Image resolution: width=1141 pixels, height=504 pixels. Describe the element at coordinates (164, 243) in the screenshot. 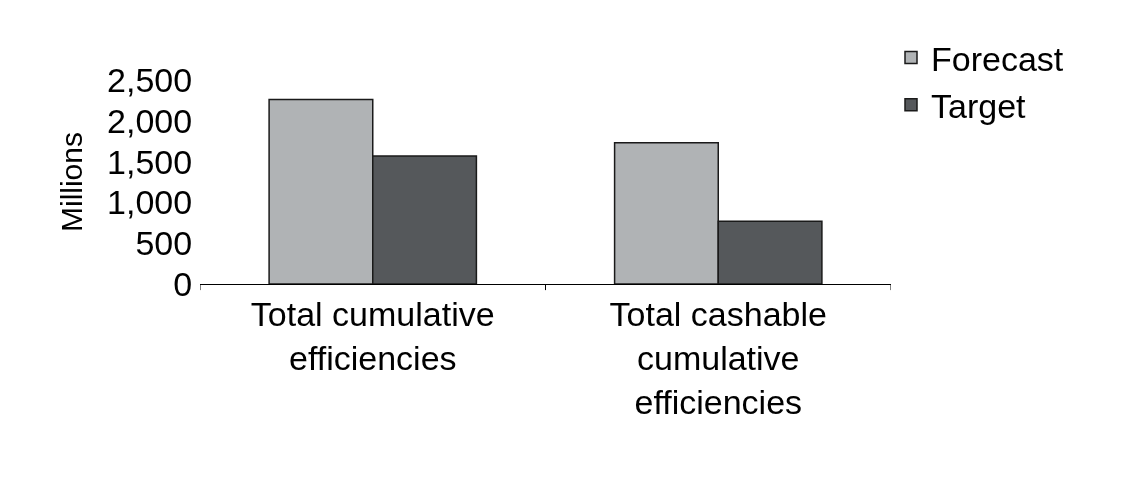

I see `y-tick-label: 500` at that location.